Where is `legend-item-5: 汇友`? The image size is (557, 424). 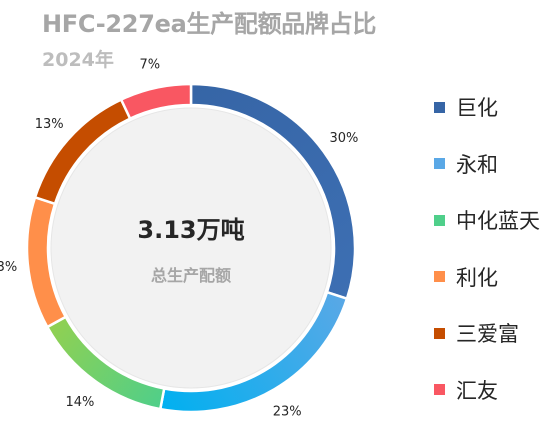 legend-item-5: 汇友 is located at coordinates (487, 390).